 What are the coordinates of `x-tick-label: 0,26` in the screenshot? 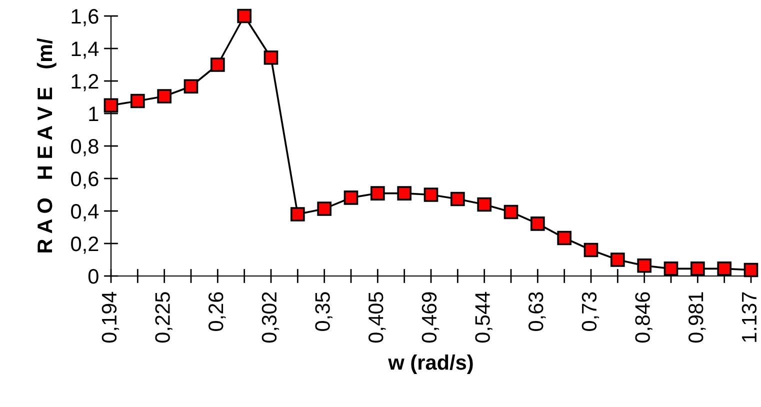 It's located at (217, 312).